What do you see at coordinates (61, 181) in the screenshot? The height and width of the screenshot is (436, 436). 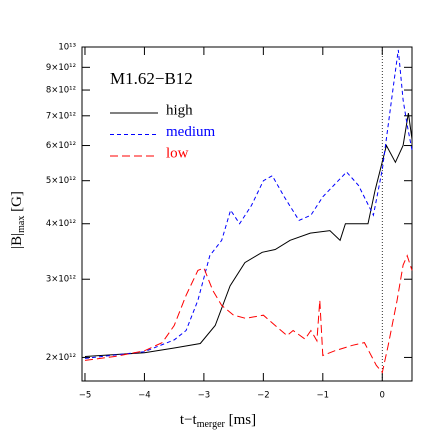 I see `y-tick-label: 5×10¹²` at bounding box center [61, 181].